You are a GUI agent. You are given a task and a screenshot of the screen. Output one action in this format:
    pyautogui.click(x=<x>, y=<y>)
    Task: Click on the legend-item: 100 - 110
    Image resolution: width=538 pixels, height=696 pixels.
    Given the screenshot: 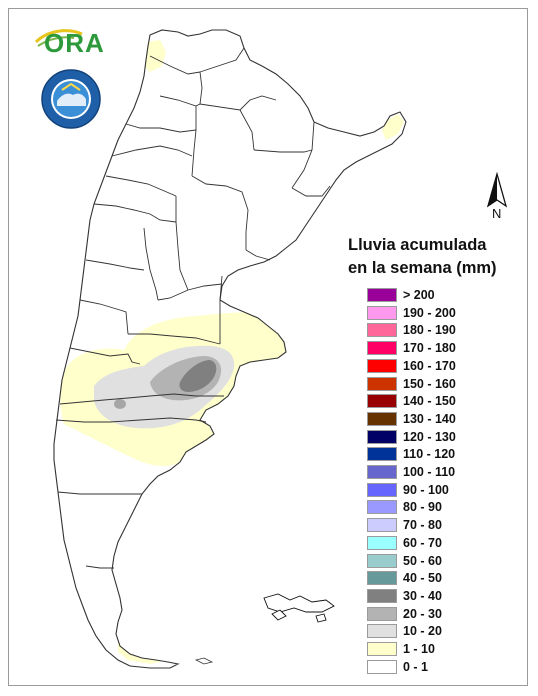 What is the action you would take?
    pyautogui.click(x=437, y=473)
    